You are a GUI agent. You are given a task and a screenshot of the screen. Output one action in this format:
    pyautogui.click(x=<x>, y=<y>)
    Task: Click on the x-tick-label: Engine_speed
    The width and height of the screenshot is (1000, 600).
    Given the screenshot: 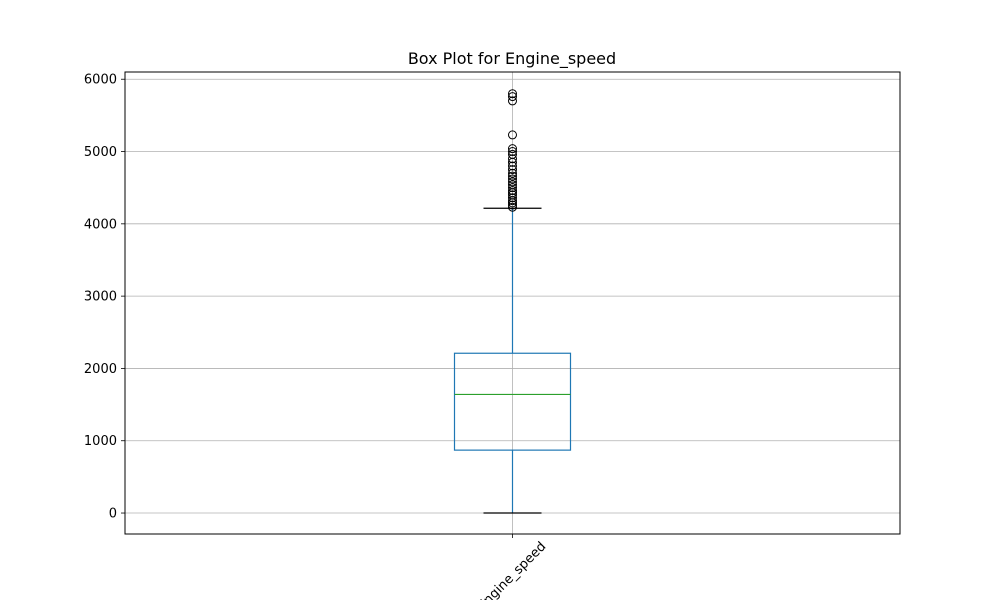 What is the action you would take?
    pyautogui.click(x=512, y=569)
    